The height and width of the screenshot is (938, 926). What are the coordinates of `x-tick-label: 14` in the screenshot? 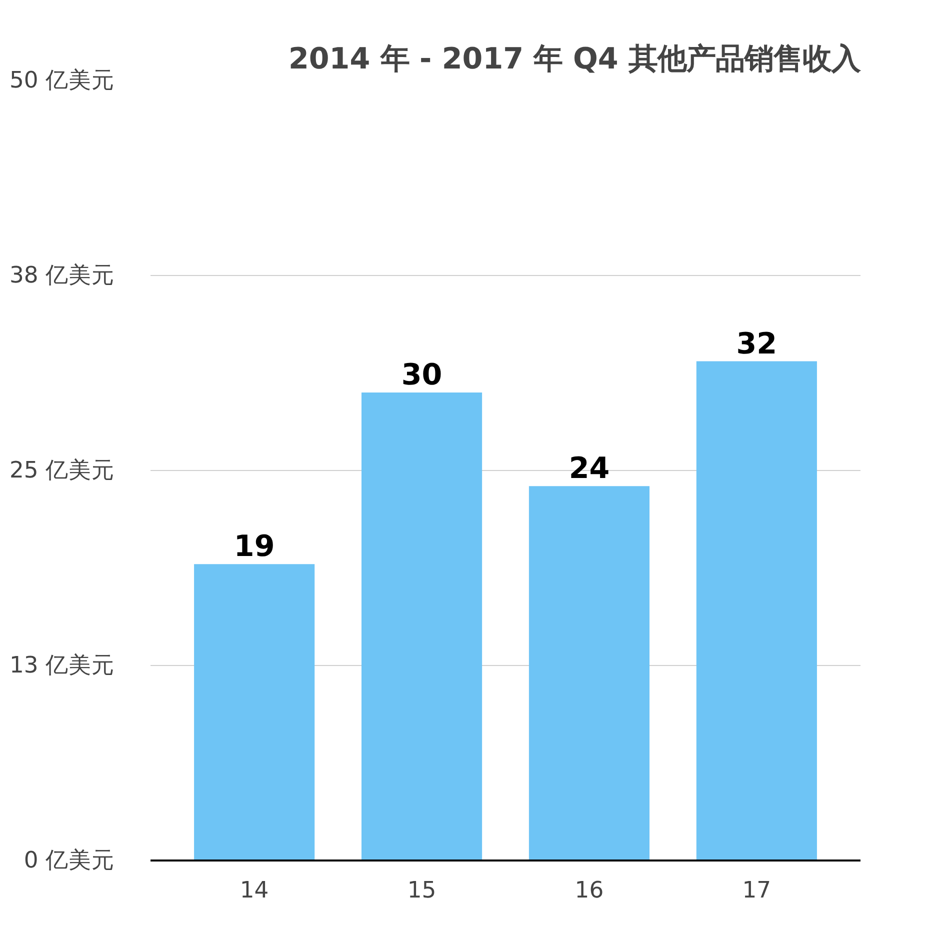 It's located at (254, 891).